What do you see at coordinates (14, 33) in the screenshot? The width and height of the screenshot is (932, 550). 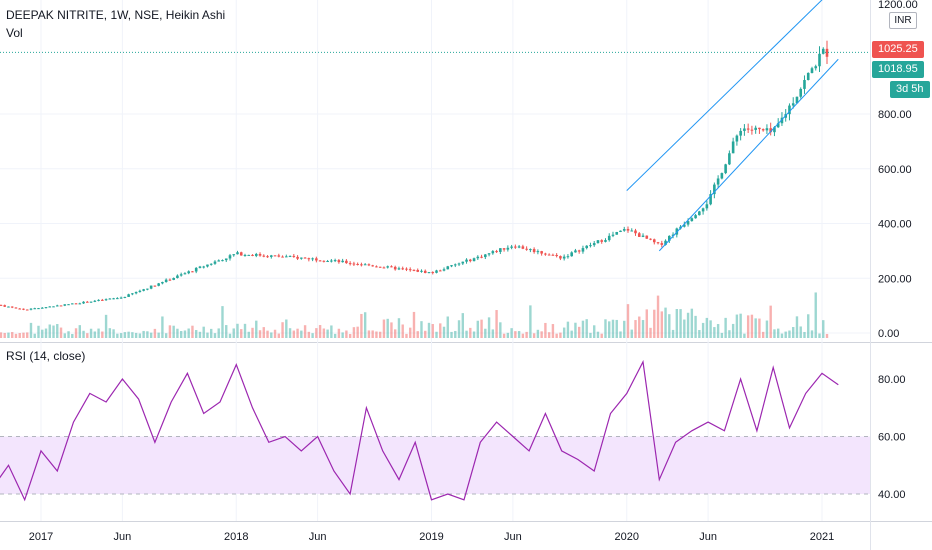 I see `volume-label: Vol` at bounding box center [14, 33].